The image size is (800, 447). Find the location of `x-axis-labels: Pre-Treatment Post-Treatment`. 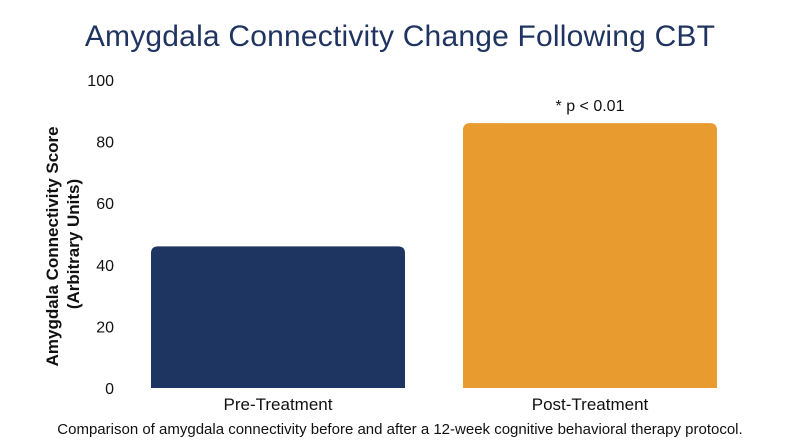

x-axis-labels: Pre-Treatment Post-Treatment is located at coordinates (436, 404).